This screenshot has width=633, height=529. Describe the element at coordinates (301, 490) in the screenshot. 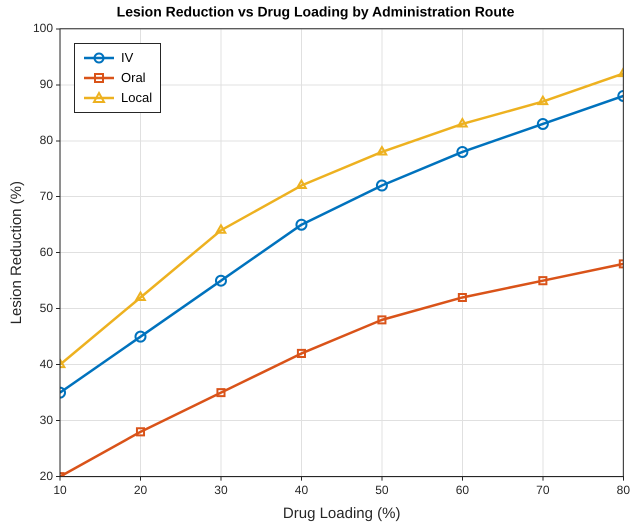

I see `x-tick-label: 40` at that location.